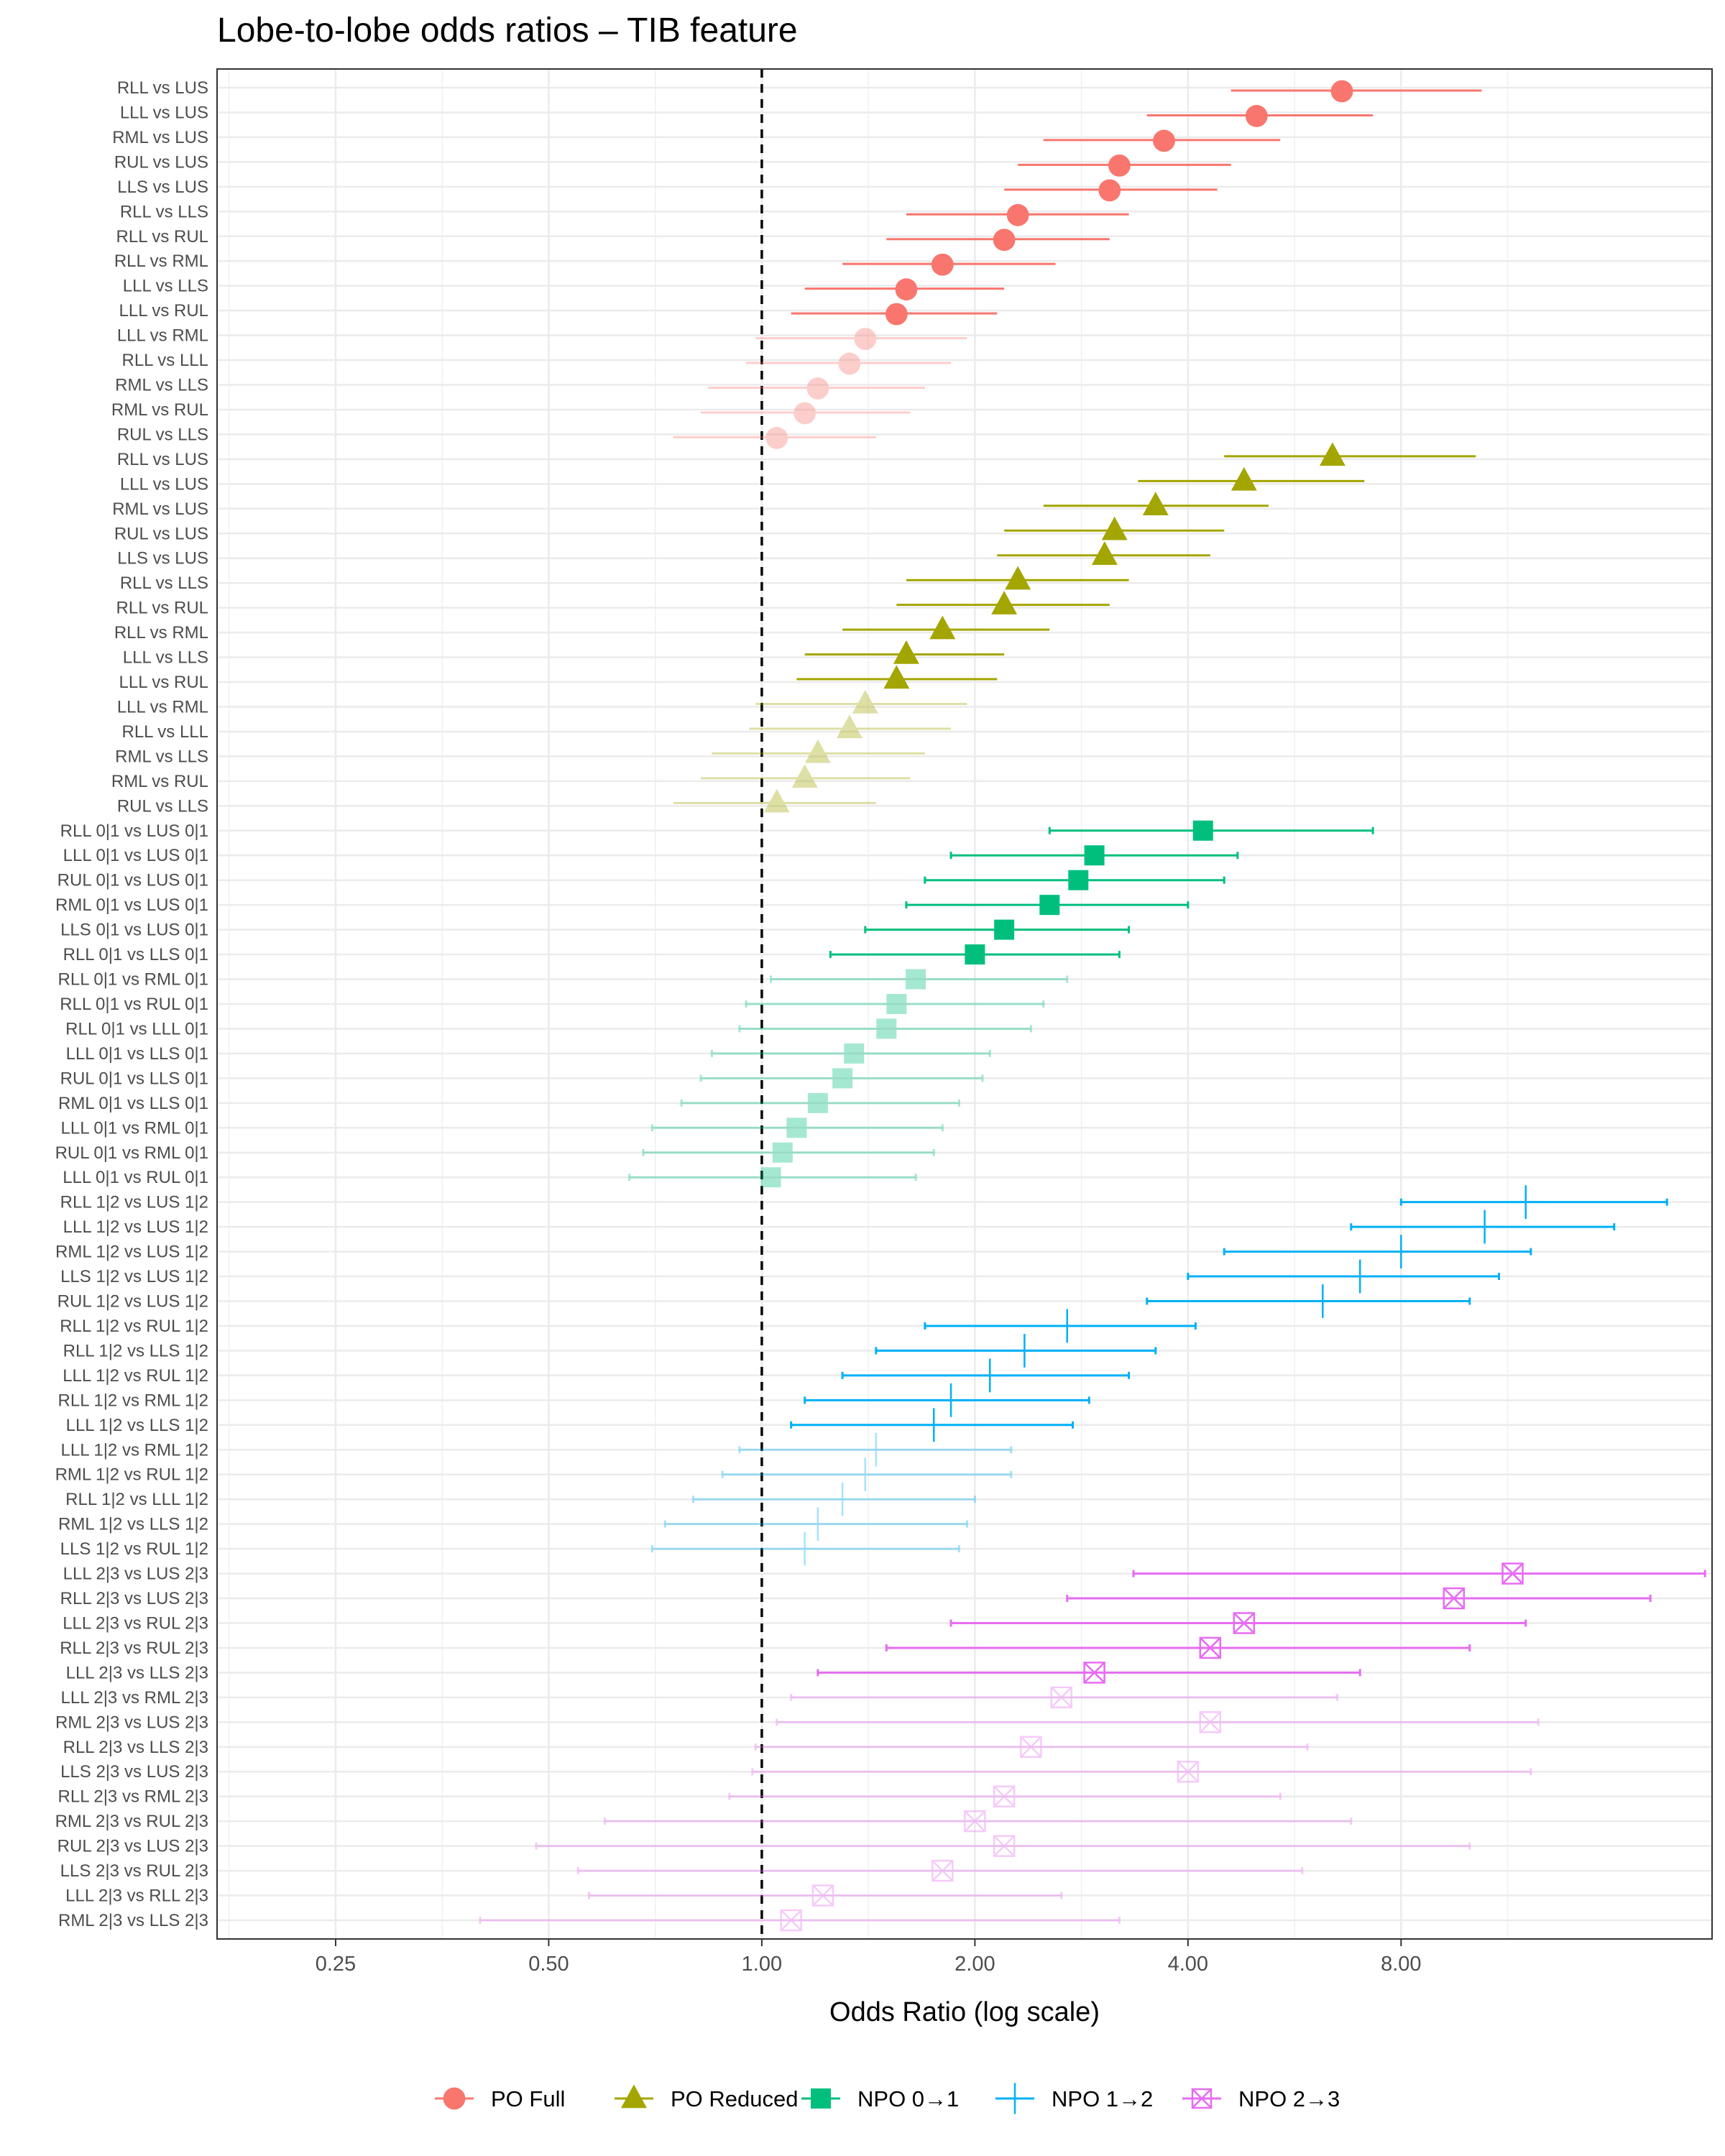 This screenshot has height=2156, width=1725. Describe the element at coordinates (1074, 2098) in the screenshot. I see `legend-item: NPO 1→2` at that location.